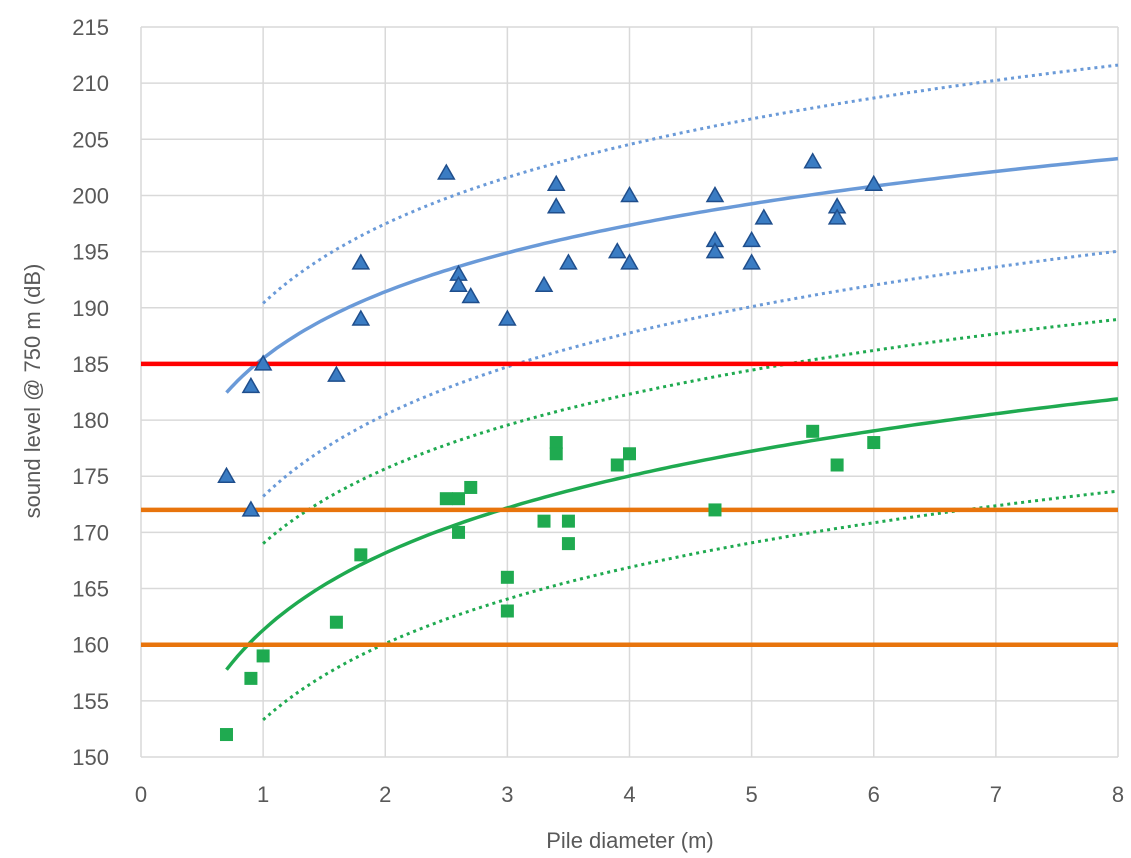  I want to click on x-axis-tick-labels: 0 1 2 3 4 5 6 7 8, so click(629, 794).